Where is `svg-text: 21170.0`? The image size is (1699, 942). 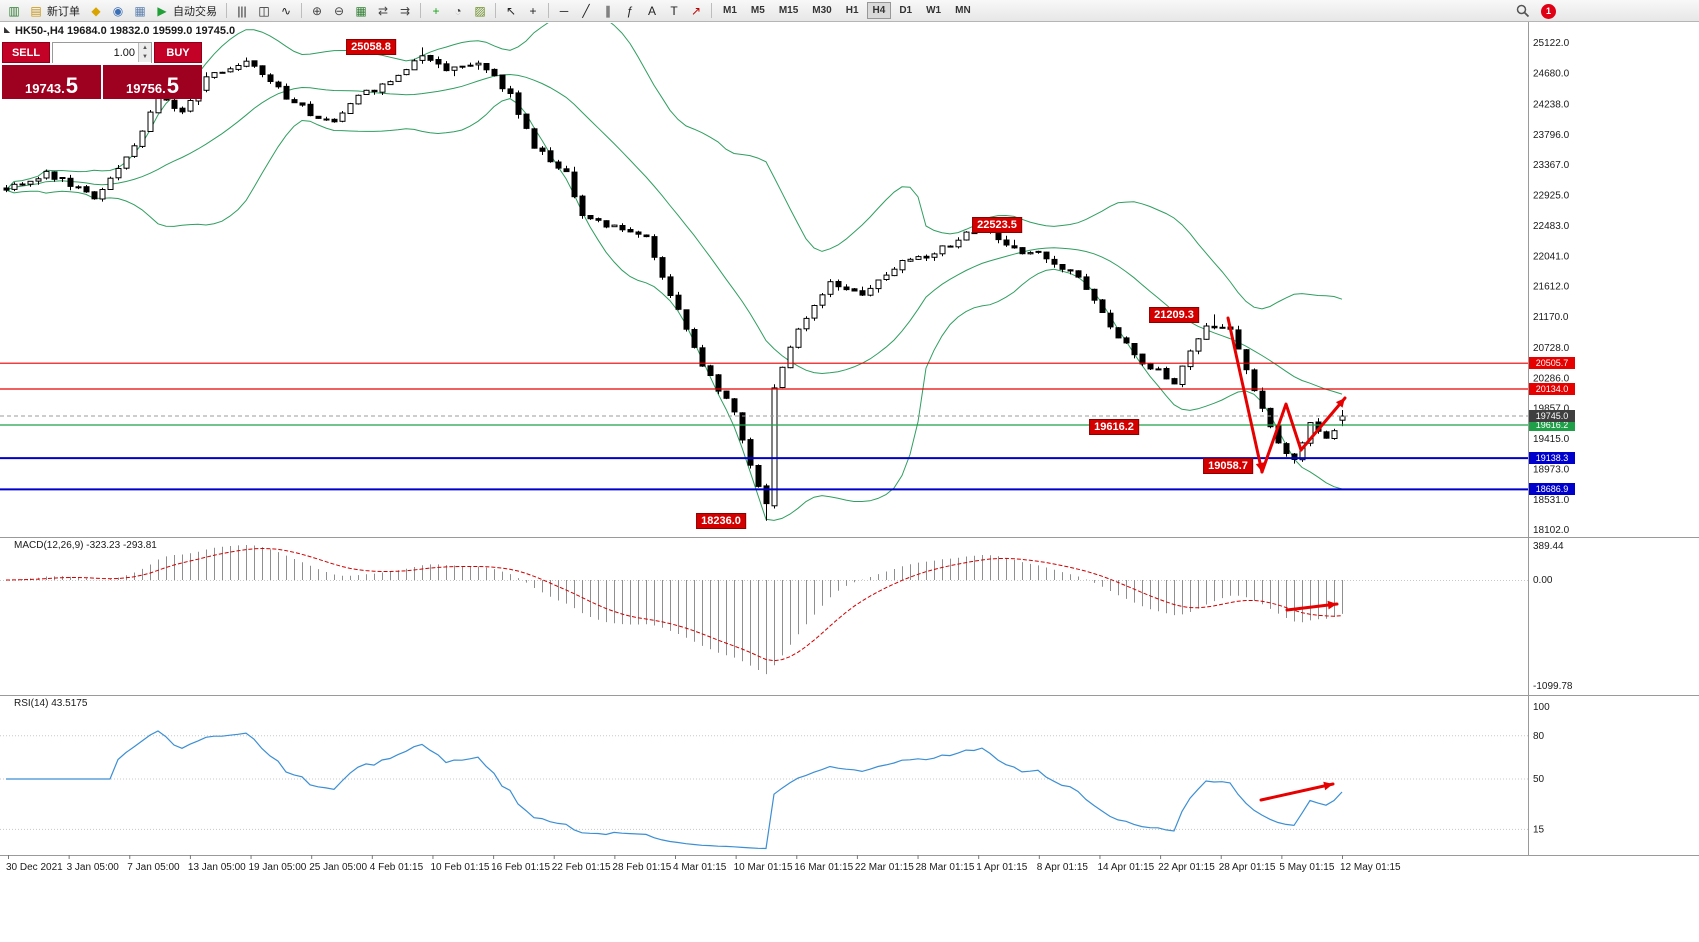
svg-text: 21170.0 is located at coordinates (1551, 317).